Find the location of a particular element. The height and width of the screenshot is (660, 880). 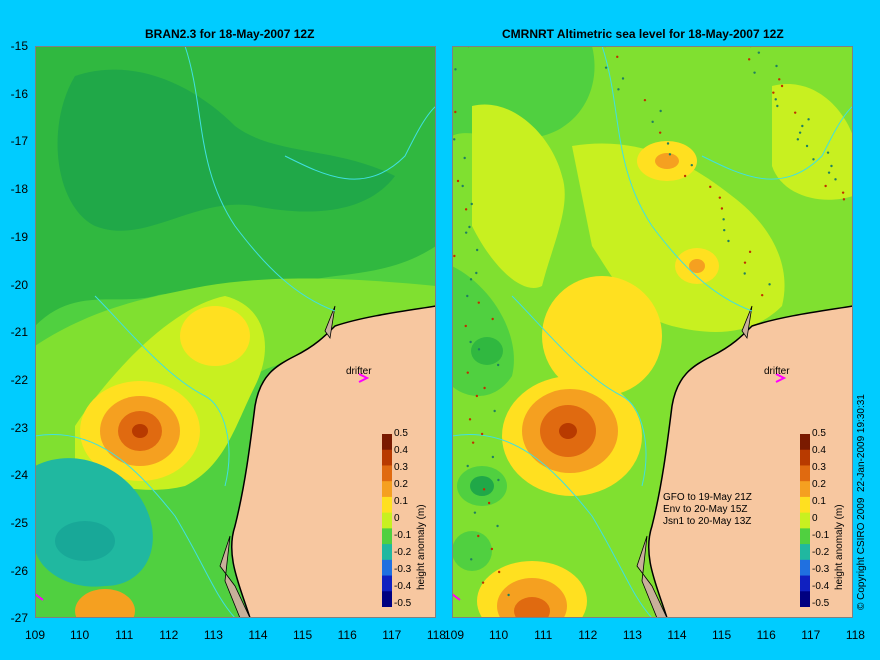

x-axis-label: 111 is located at coordinates (124, 635).